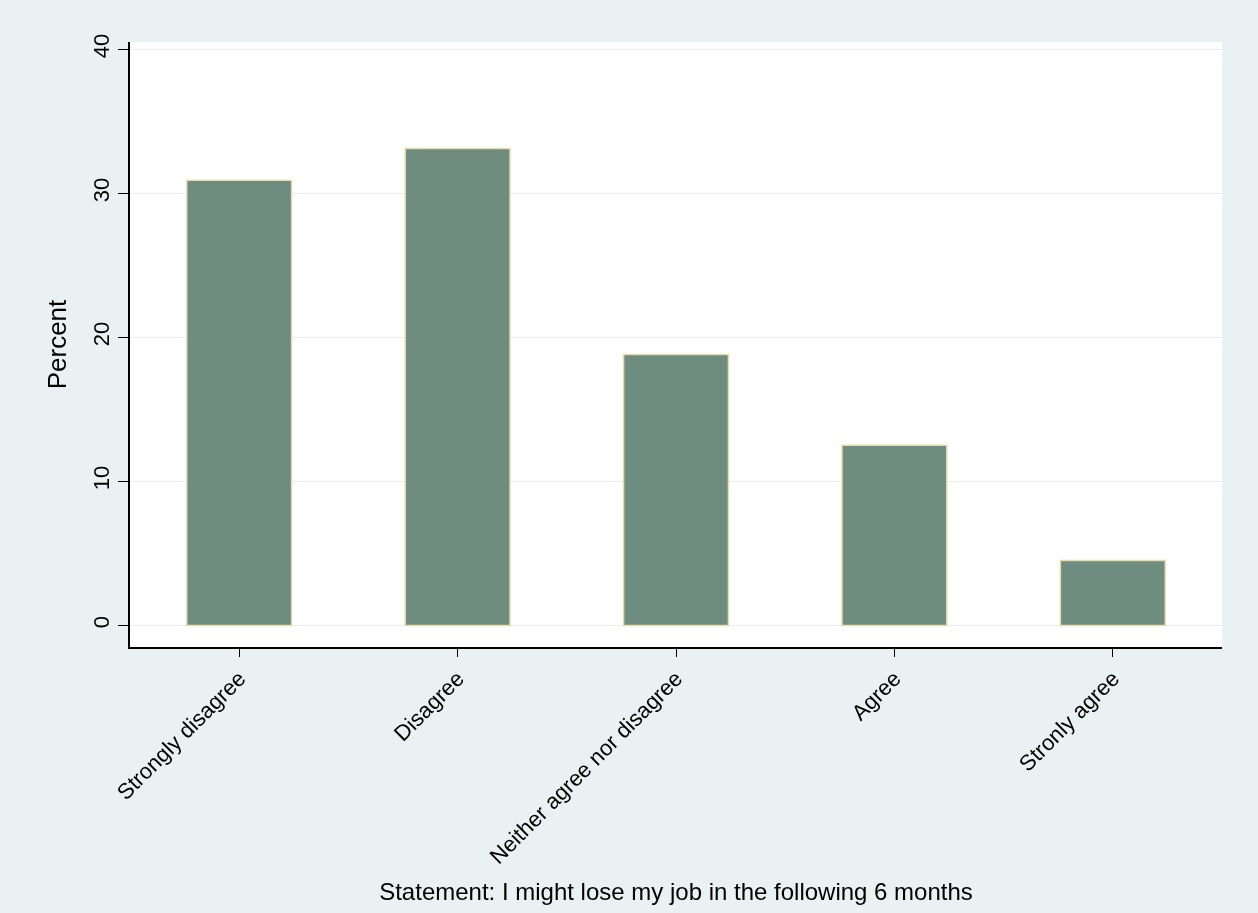  I want to click on y-tick-label: 40, so click(102, 46).